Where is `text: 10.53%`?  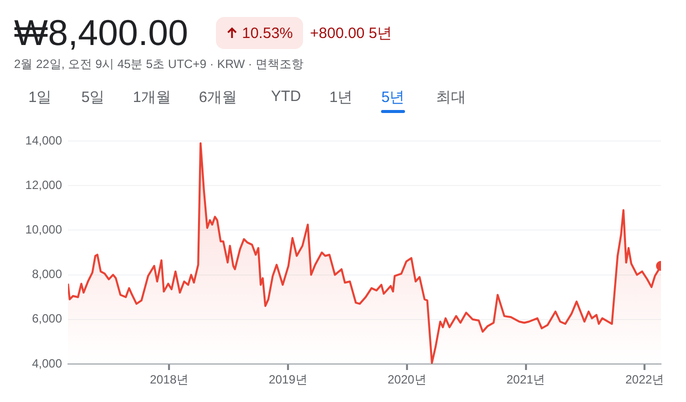
text: 10.53% is located at coordinates (267, 33).